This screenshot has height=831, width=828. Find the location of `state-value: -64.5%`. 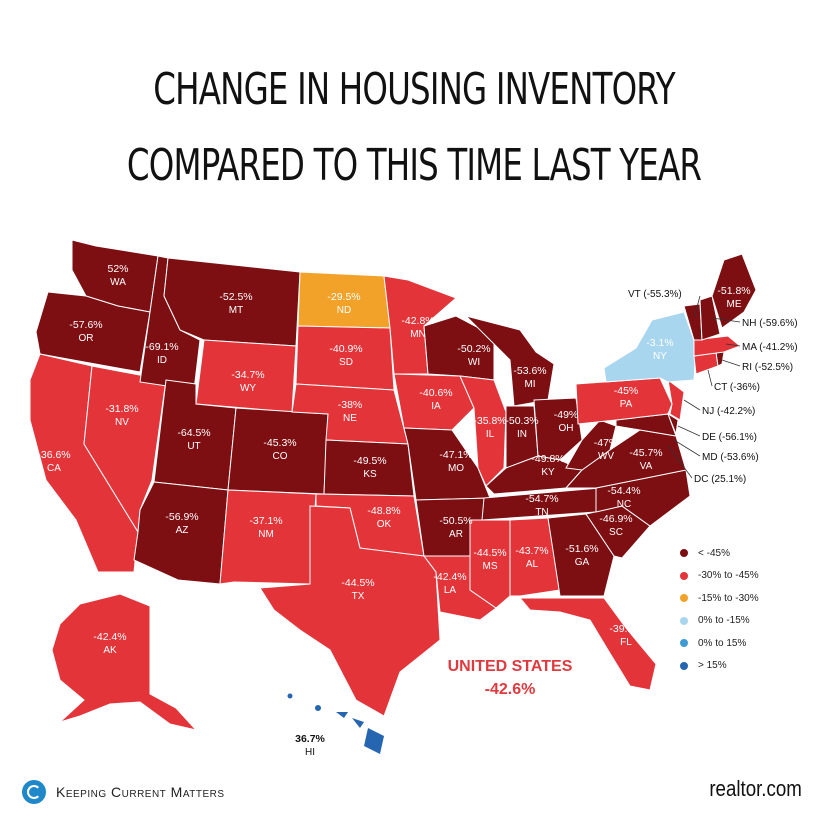

state-value: -64.5% is located at coordinates (193, 433).